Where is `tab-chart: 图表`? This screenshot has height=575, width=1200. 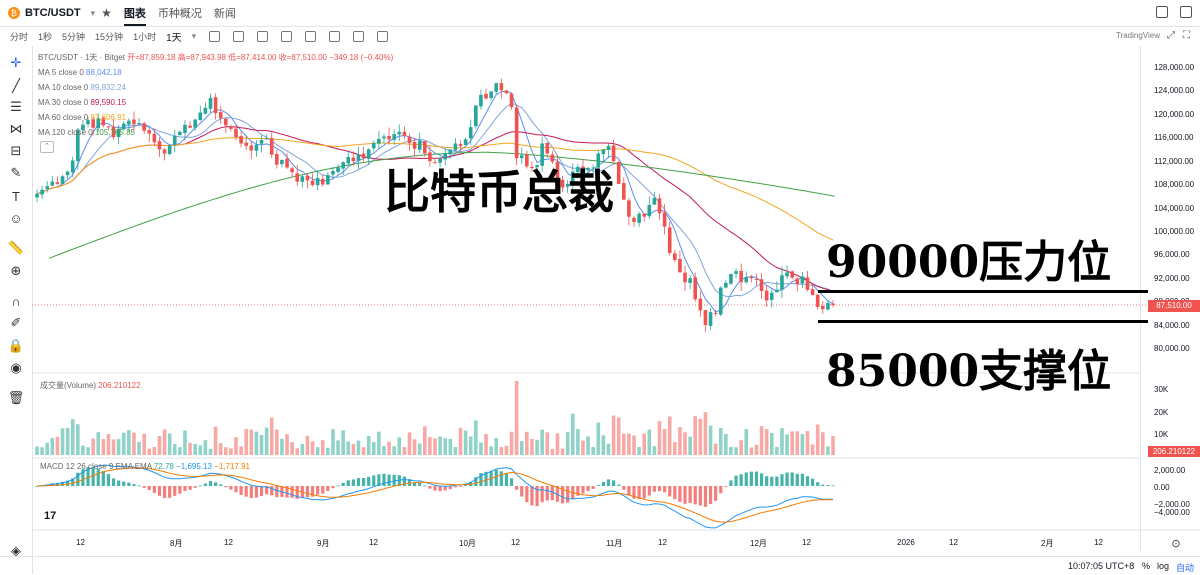 tab-chart: 图表 is located at coordinates (134, 15).